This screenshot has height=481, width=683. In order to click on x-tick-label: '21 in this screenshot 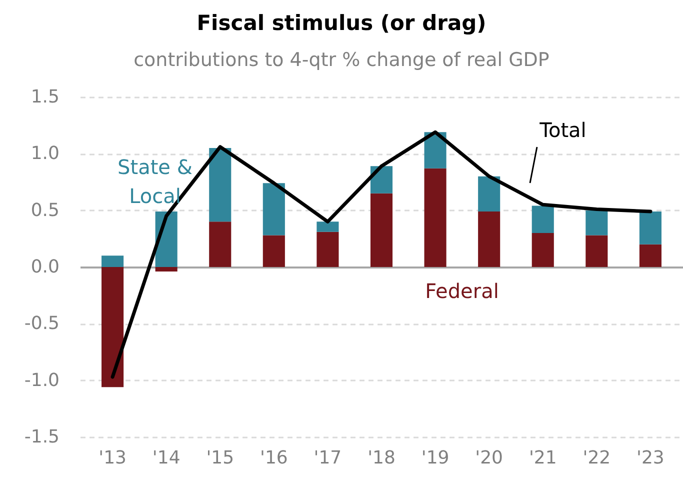, I will do `click(542, 458)`.